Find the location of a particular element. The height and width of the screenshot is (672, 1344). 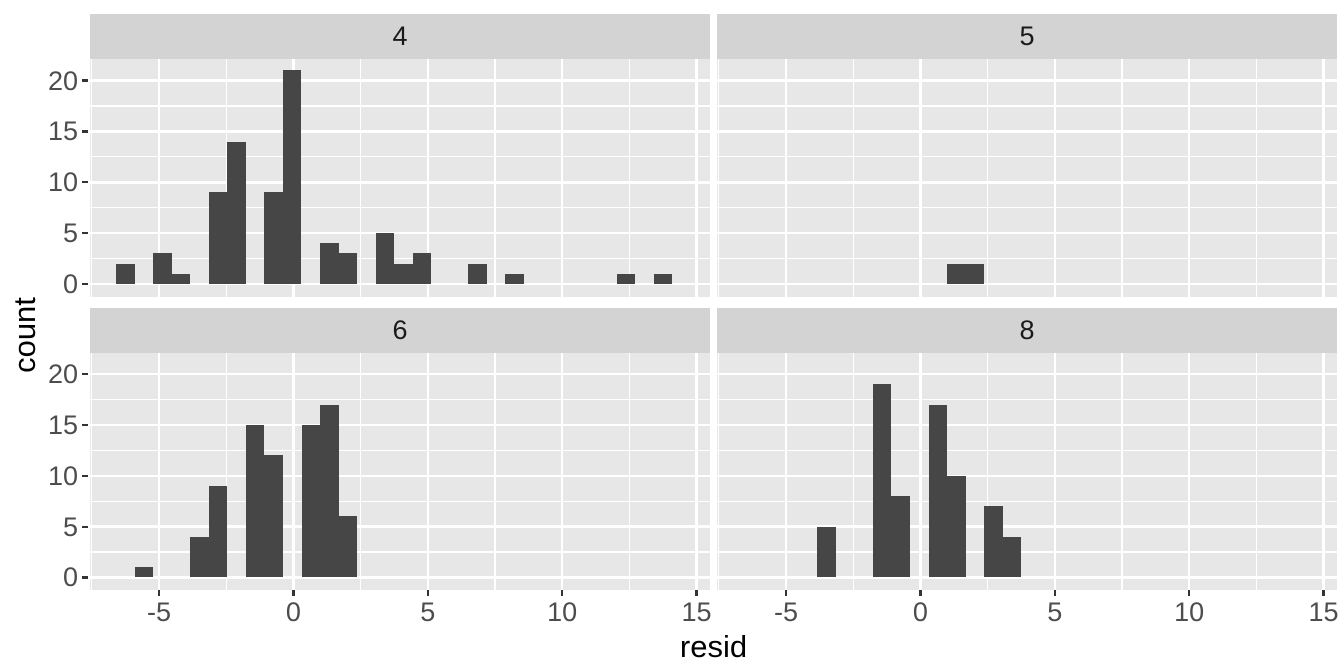

x-tick-label: 10 is located at coordinates (562, 612).